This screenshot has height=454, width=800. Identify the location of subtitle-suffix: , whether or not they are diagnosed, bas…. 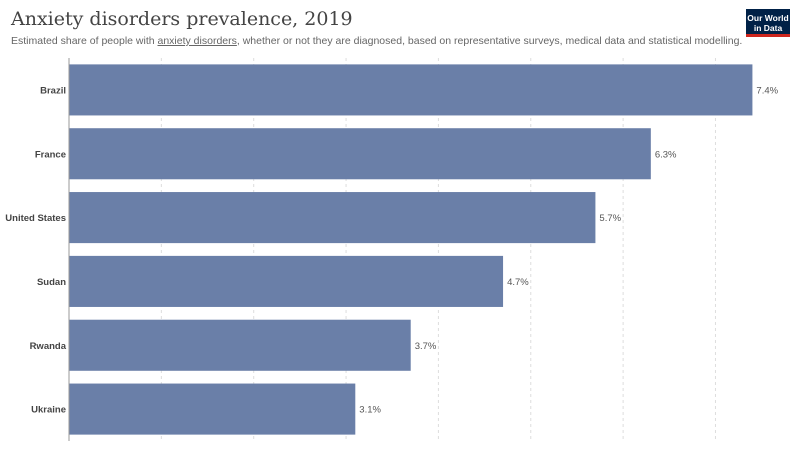
(489, 41).